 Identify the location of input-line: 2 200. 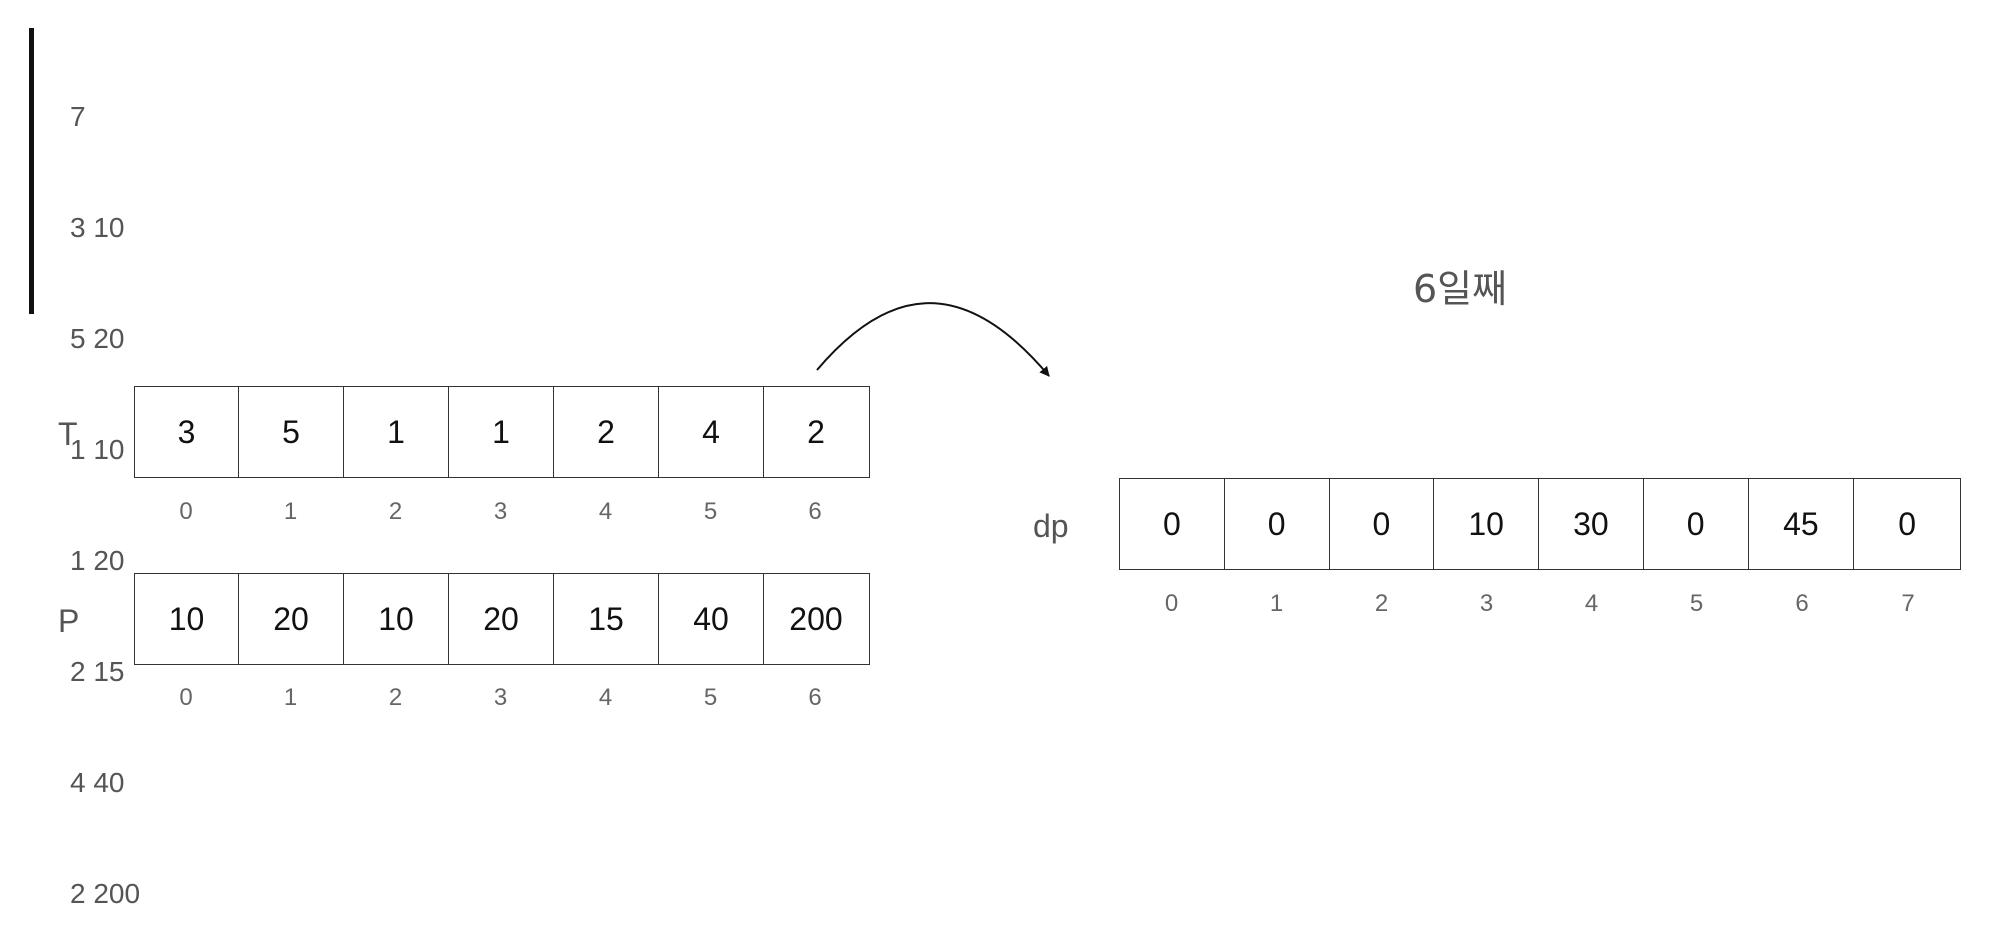
(105, 893).